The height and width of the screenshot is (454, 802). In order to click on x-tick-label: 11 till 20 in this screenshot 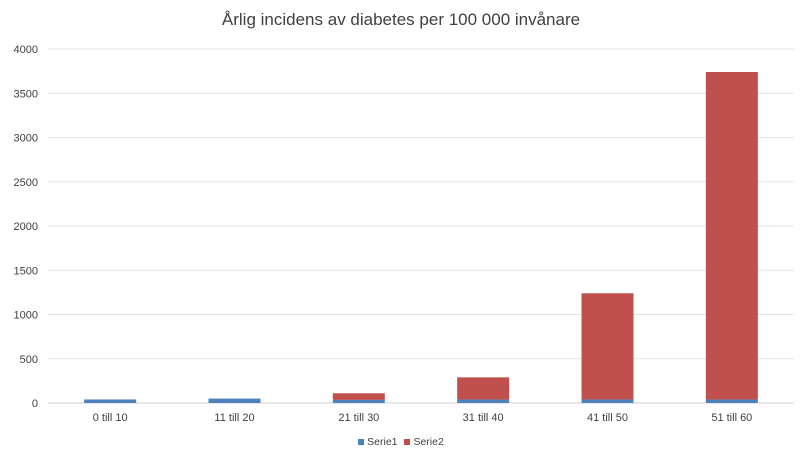, I will do `click(234, 418)`.